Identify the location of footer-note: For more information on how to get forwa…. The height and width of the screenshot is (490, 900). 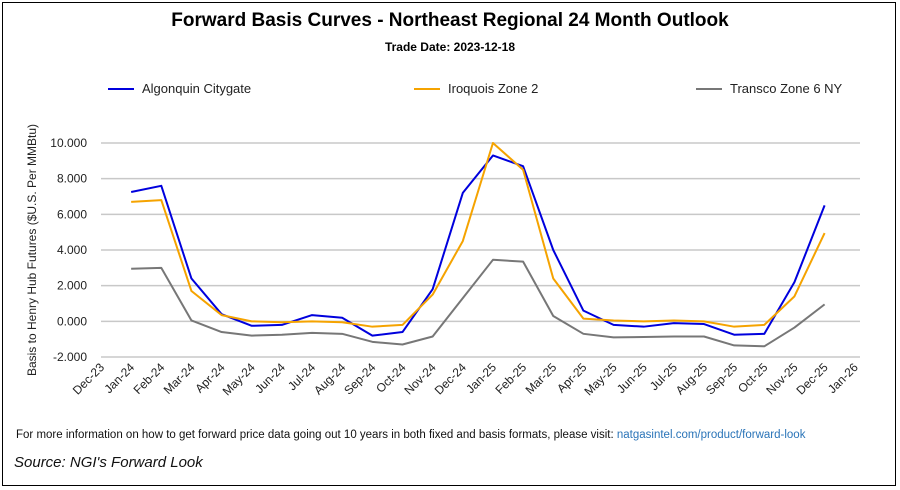
(410, 435).